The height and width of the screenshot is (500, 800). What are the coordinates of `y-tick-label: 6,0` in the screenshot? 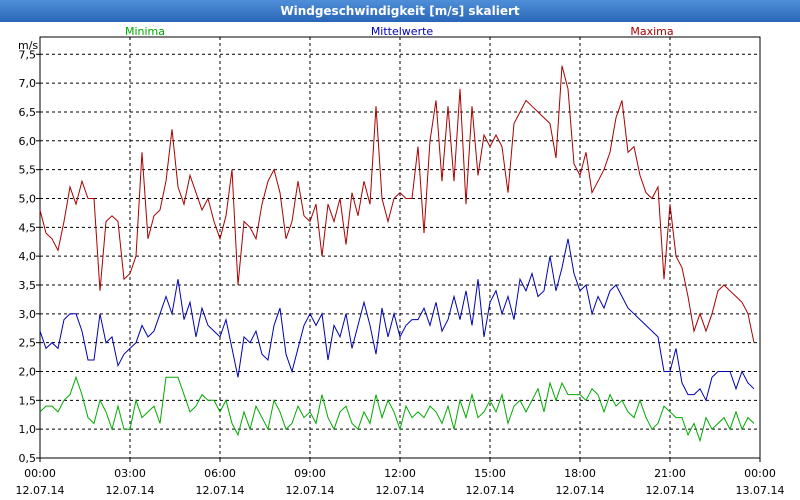 It's located at (28, 141).